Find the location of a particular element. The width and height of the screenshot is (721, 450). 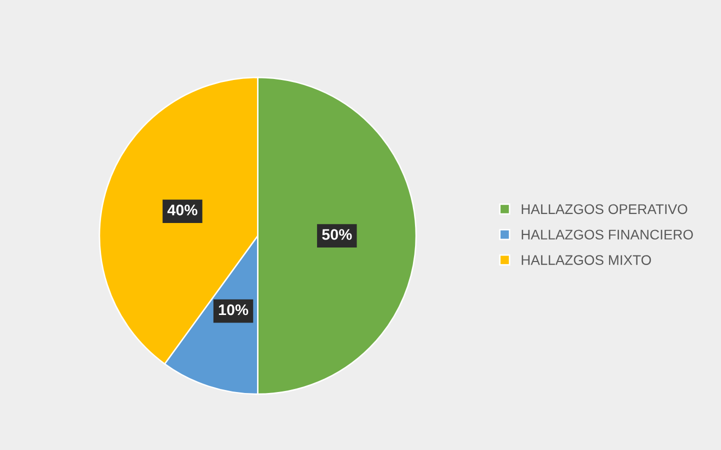

data-label: 50% is located at coordinates (337, 234).